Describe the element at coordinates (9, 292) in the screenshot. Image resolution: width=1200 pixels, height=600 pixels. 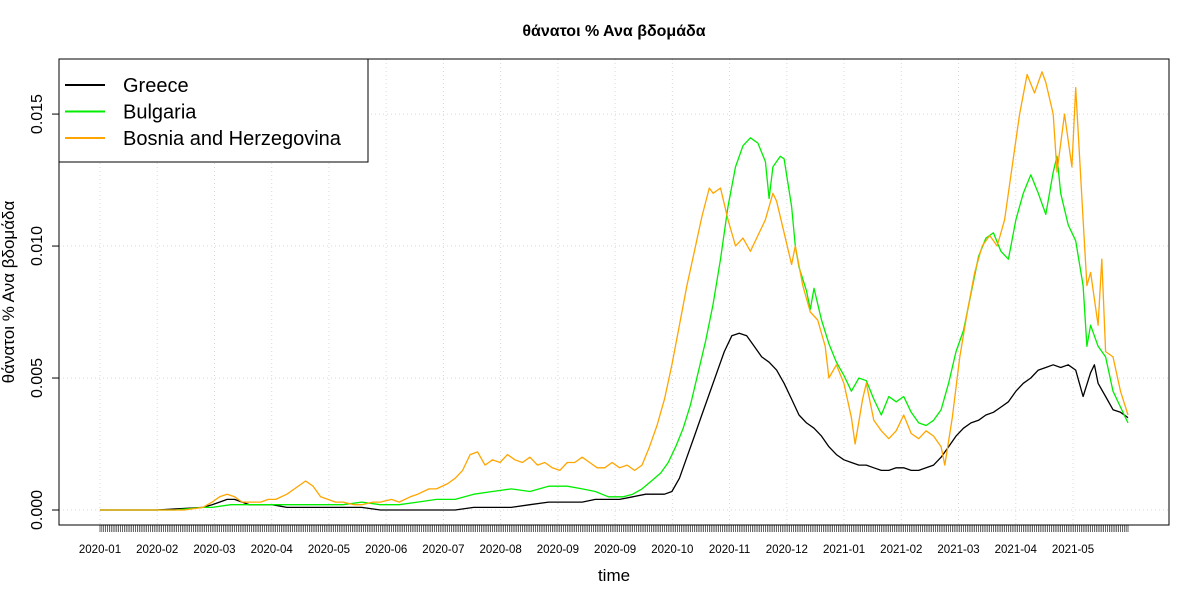
I see `y-axis-label: θάνατοι % Ανα βδομάδα` at that location.